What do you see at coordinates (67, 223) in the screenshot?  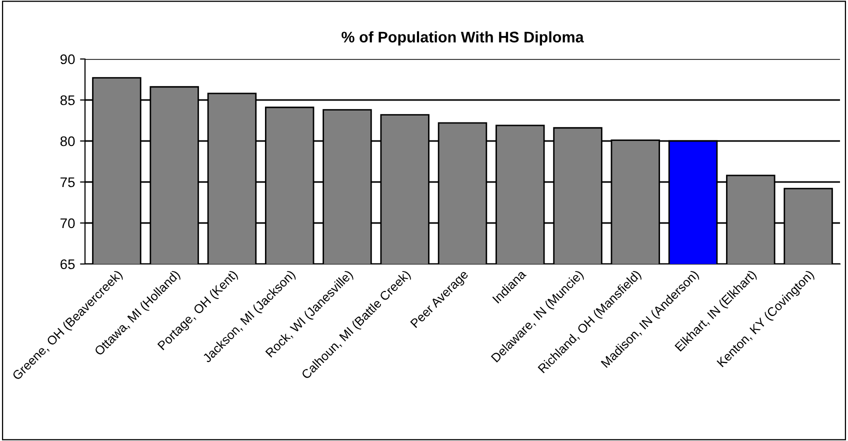 I see `y-tick-label: 70` at bounding box center [67, 223].